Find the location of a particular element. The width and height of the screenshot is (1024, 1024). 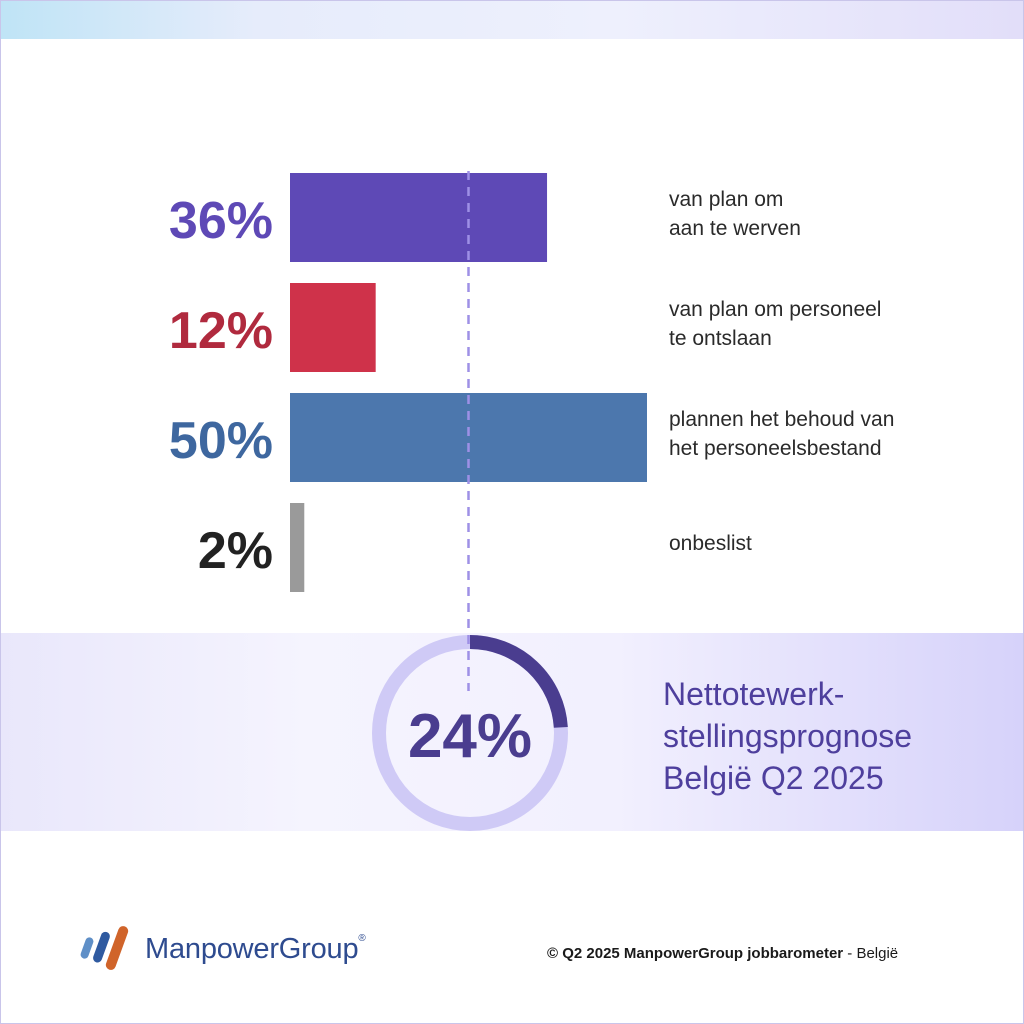

category-label-3: onbeslist is located at coordinates (710, 543).